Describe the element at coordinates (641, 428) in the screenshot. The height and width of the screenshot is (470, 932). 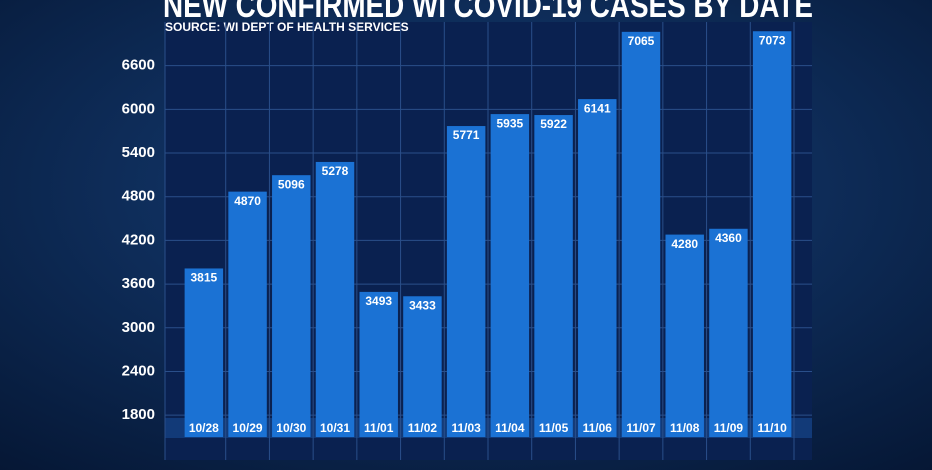
I see `x-tick-label: 11/07` at that location.